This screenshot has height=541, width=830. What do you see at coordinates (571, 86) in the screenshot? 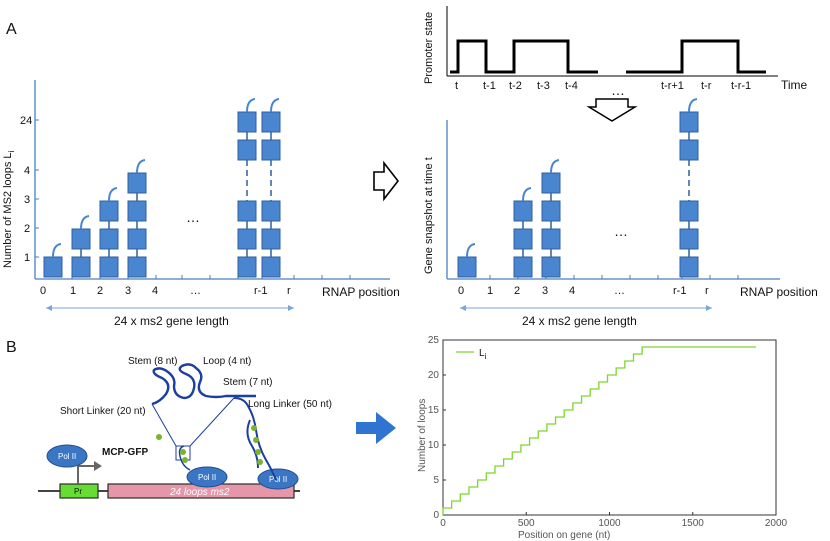
I see `time-tick: t-4` at bounding box center [571, 86].